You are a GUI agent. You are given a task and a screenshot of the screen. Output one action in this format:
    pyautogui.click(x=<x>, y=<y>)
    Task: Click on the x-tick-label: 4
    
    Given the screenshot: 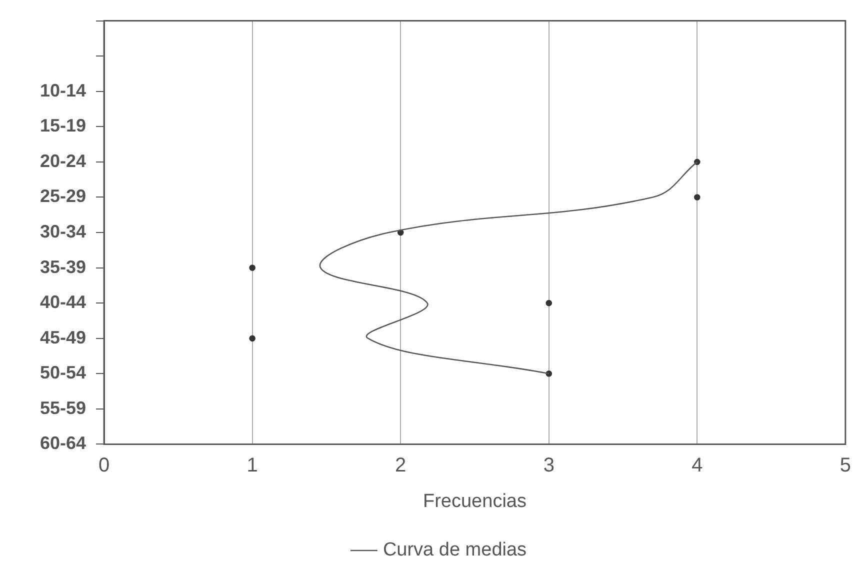 What is the action you would take?
    pyautogui.click(x=697, y=465)
    